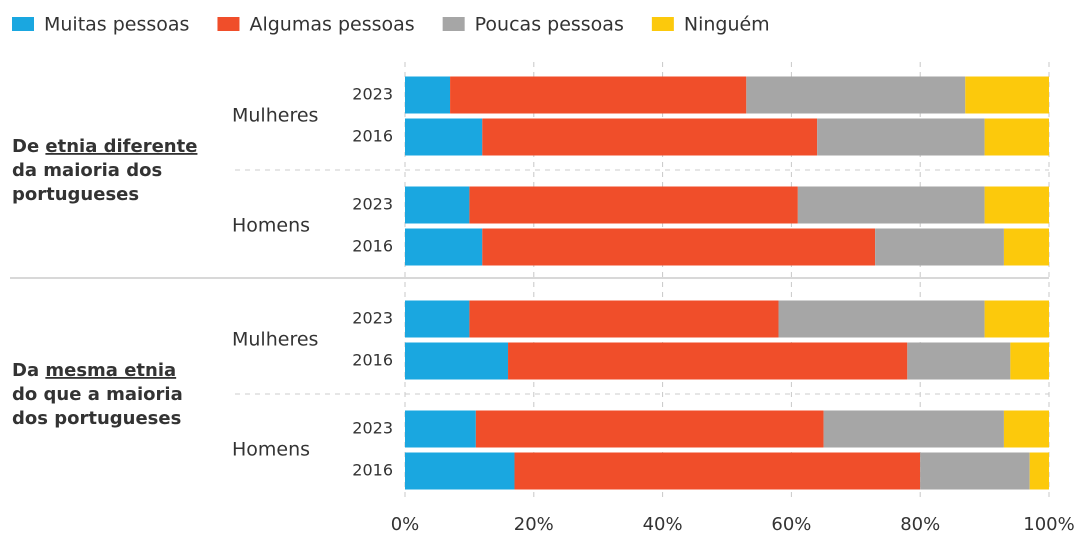 Image resolution: width=1077 pixels, height=538 pixels. Describe the element at coordinates (28, 370) in the screenshot. I see `group-label-part: Da` at that location.